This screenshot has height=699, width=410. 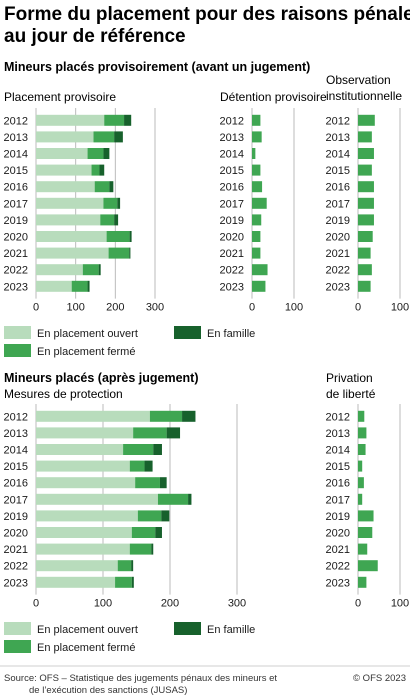 I want to click on panel-title-detention-provisoire: Détention provisoire, so click(x=273, y=97).